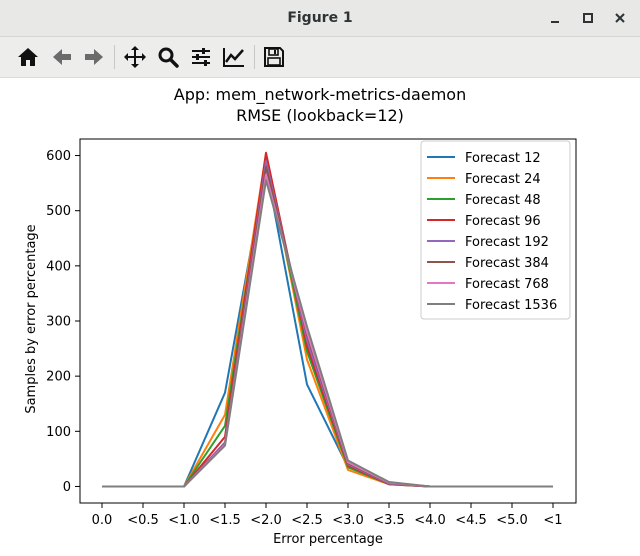  Describe the element at coordinates (58, 432) in the screenshot. I see `y-tick-label: 100` at that location.